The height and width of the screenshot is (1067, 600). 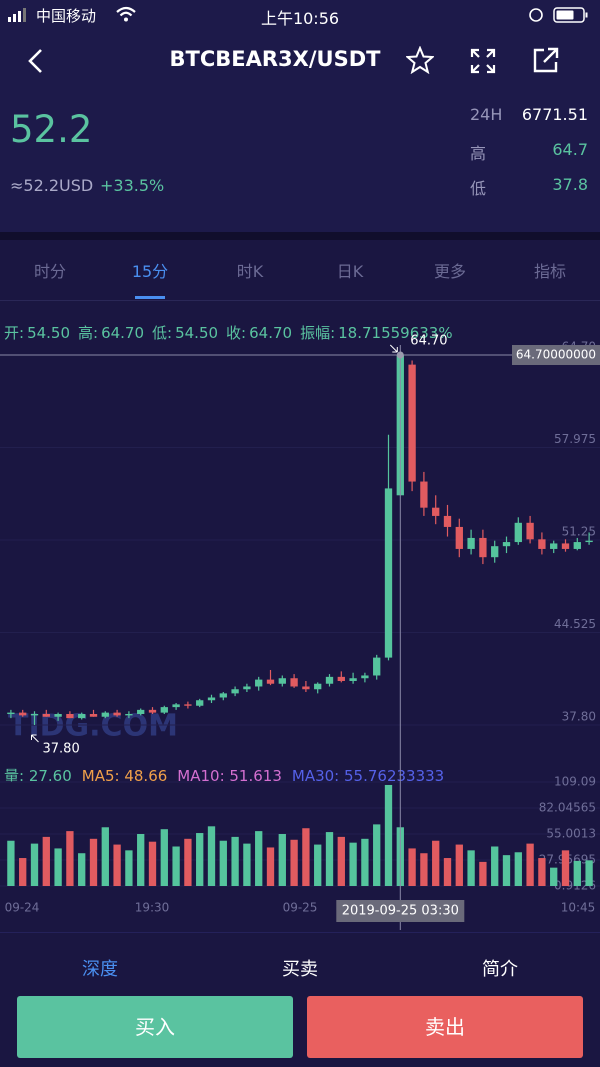 What do you see at coordinates (449, 271) in the screenshot?
I see `interval-tab: 更多` at bounding box center [449, 271].